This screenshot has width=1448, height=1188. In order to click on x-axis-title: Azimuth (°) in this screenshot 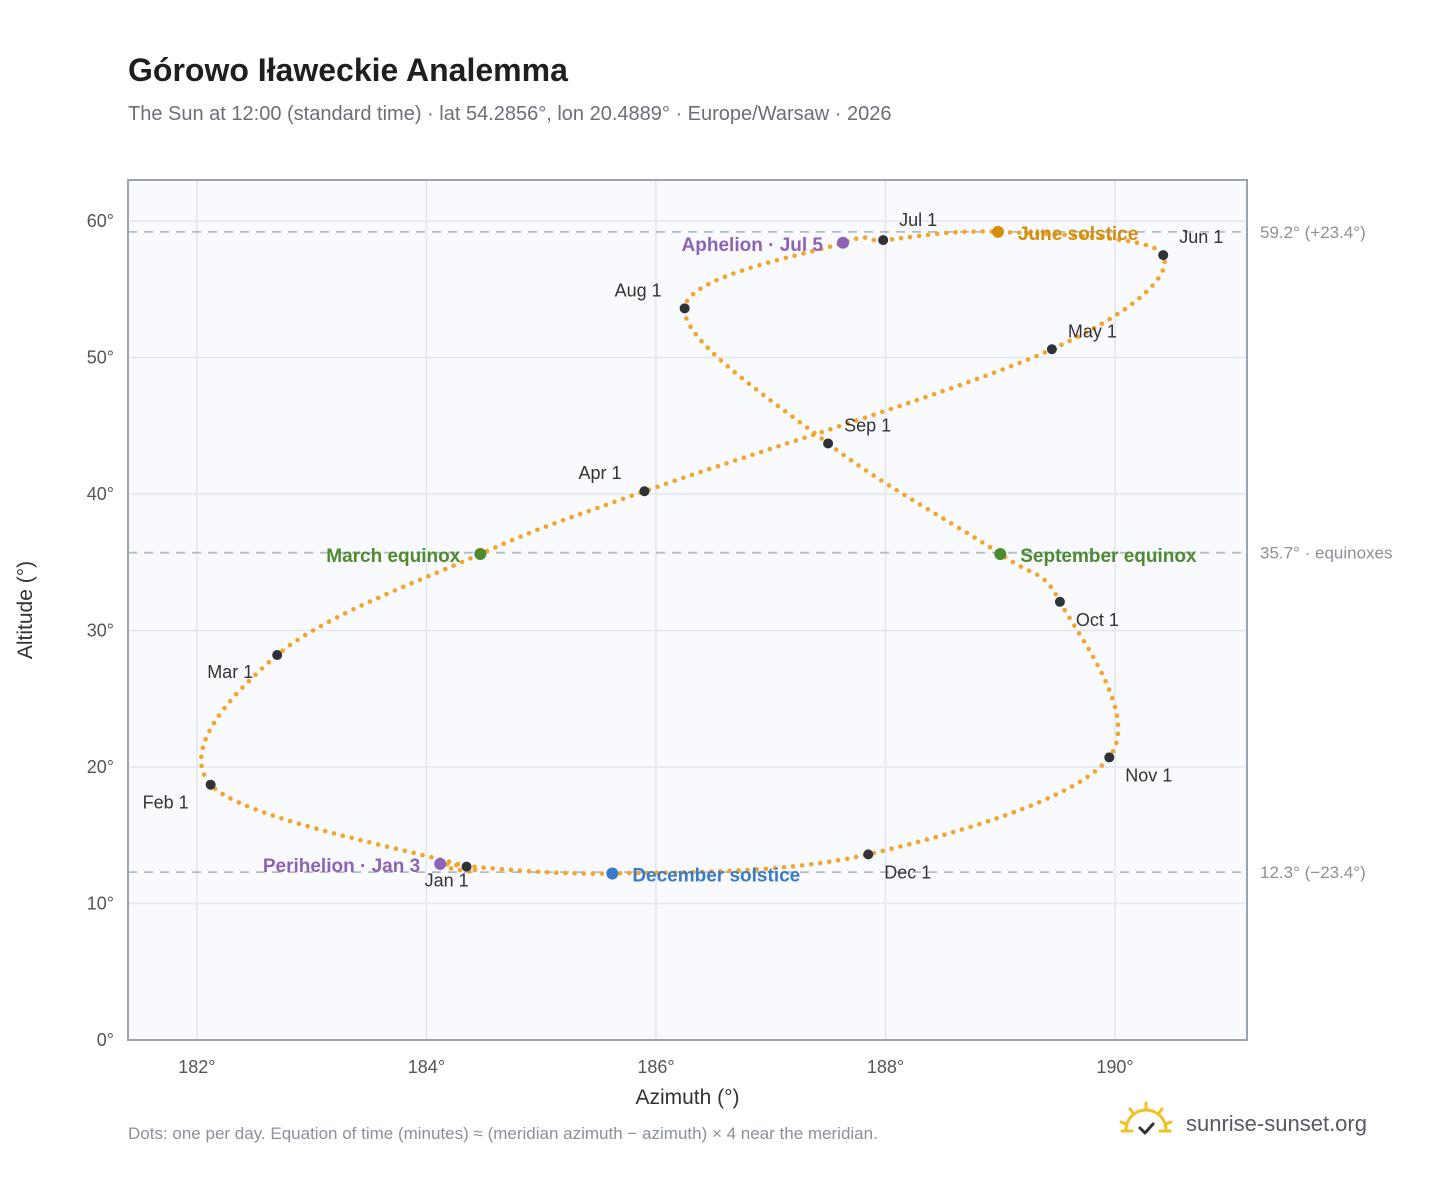, I will do `click(687, 1097)`.